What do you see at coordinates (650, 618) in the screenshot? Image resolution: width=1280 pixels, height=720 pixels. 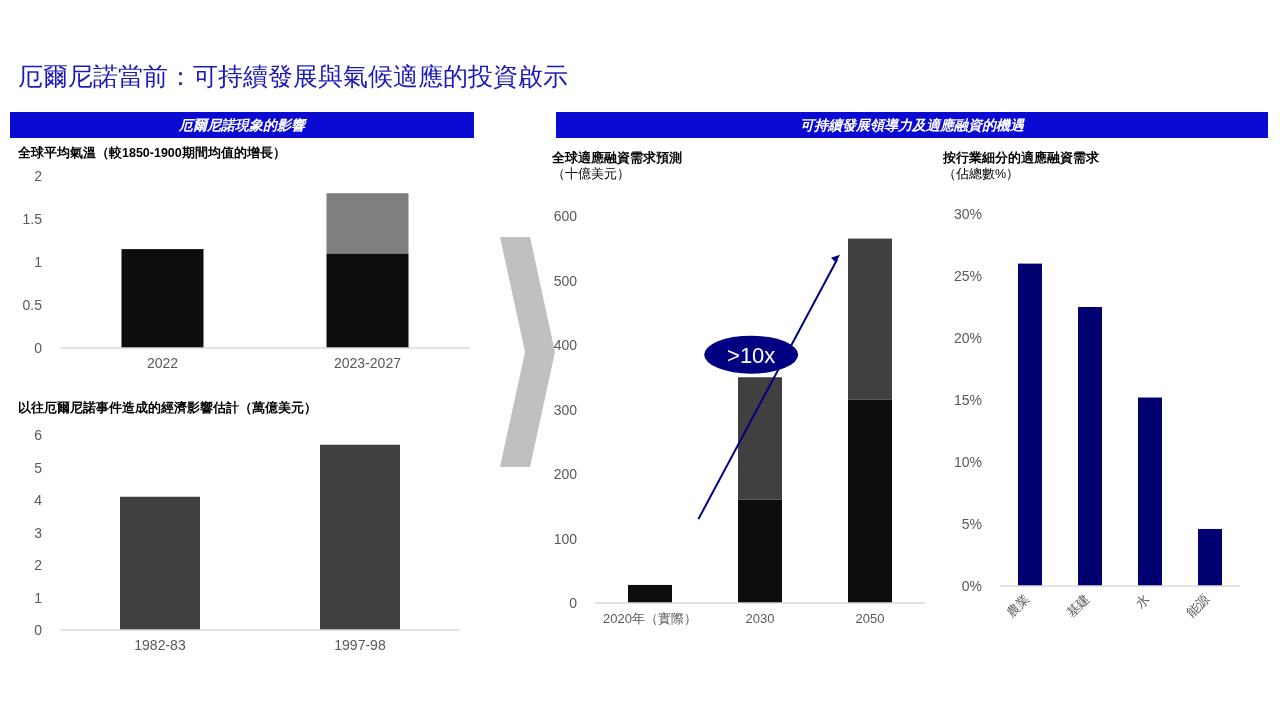 I see `x-tick-label: 2020年（實際）` at bounding box center [650, 618].